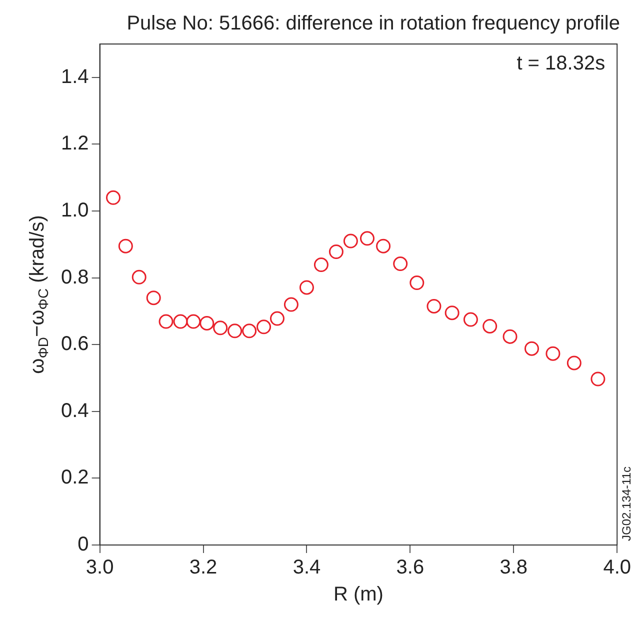 The image size is (642, 619). What do you see at coordinates (100, 567) in the screenshot?
I see `x-tick-label: 3.0` at bounding box center [100, 567].